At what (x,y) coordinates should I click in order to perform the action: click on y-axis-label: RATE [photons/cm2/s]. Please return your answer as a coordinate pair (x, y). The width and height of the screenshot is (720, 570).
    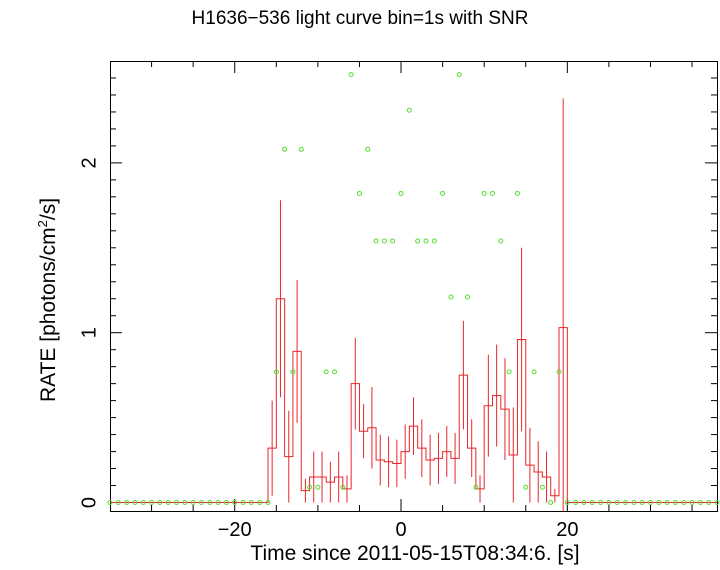
    Looking at the image, I should click on (48, 300).